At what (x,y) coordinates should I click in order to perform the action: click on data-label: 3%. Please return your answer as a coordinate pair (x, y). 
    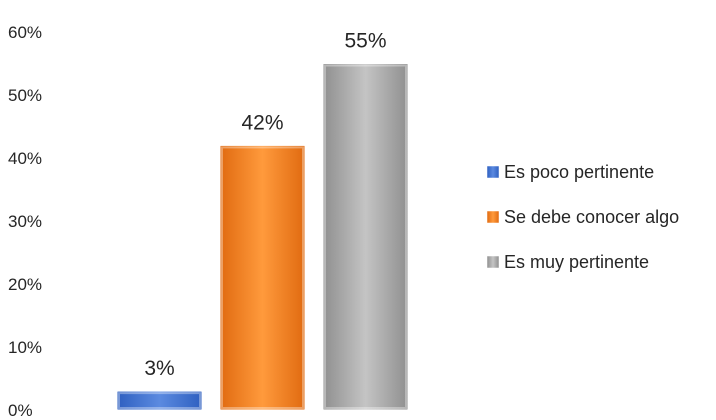
    Looking at the image, I should click on (159, 368).